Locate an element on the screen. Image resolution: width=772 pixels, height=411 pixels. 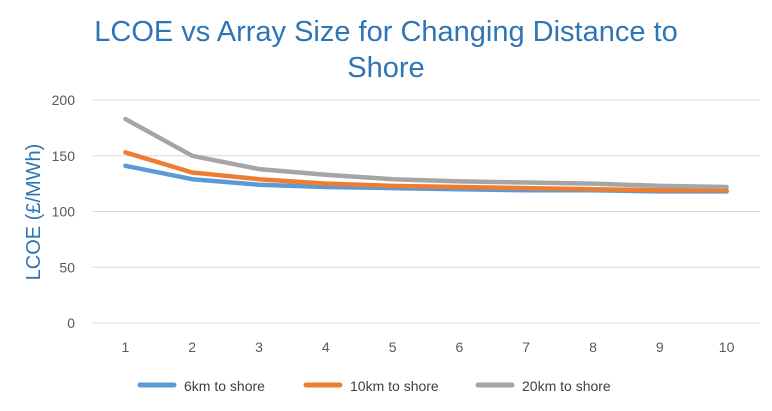
series-lines is located at coordinates (426, 155).